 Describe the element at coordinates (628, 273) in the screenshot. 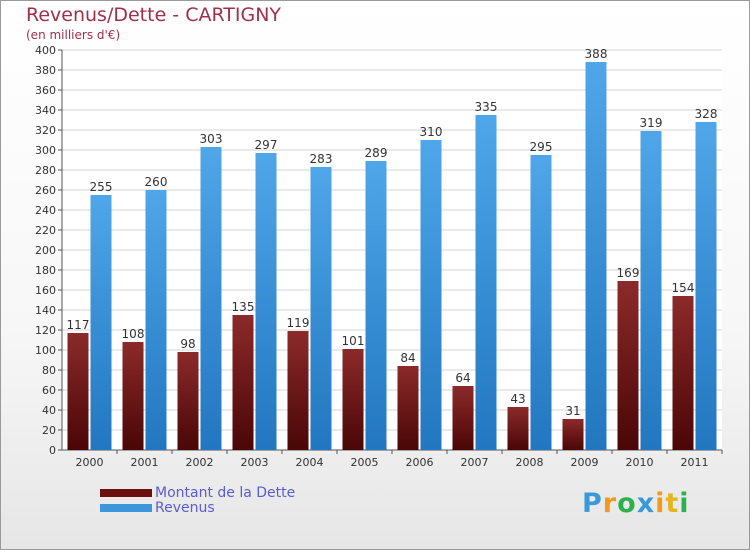

I see `data-label-debt: 169` at that location.